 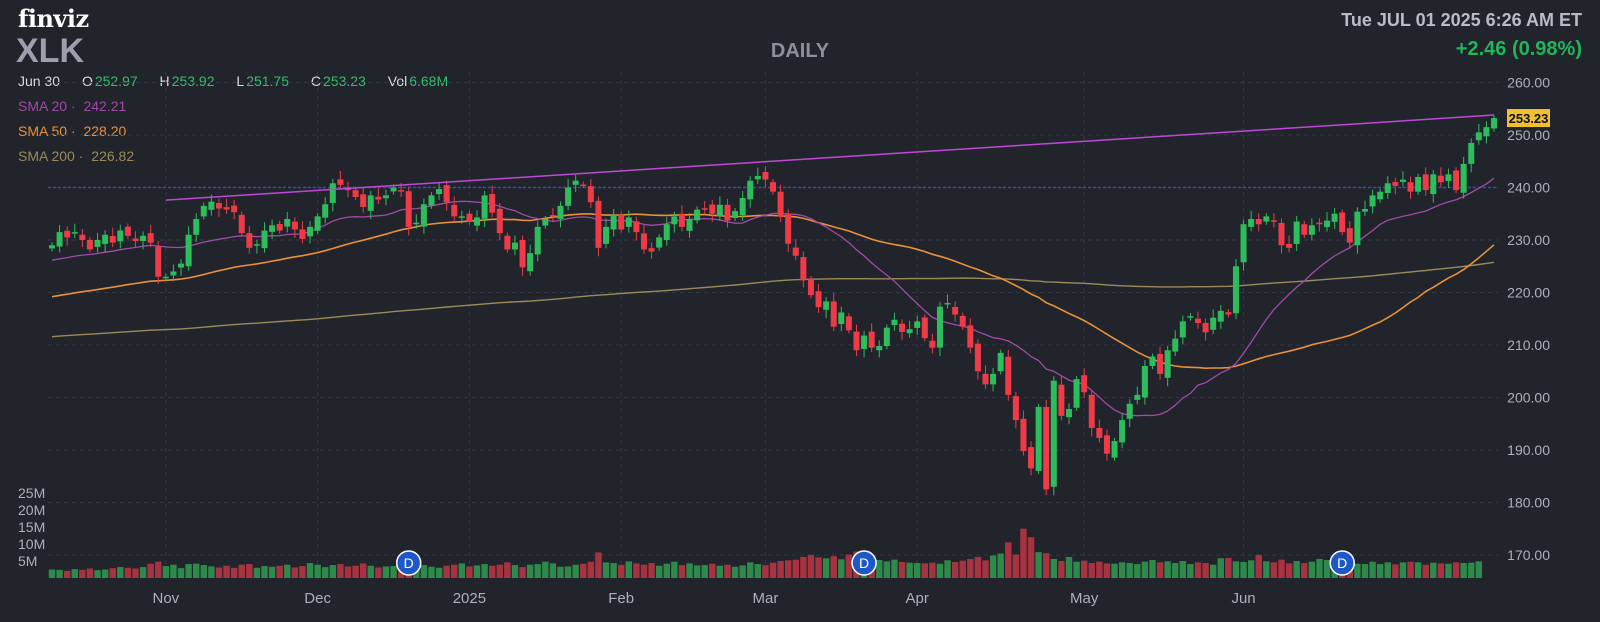 What do you see at coordinates (344, 81) in the screenshot?
I see `close-value: 253.23` at bounding box center [344, 81].